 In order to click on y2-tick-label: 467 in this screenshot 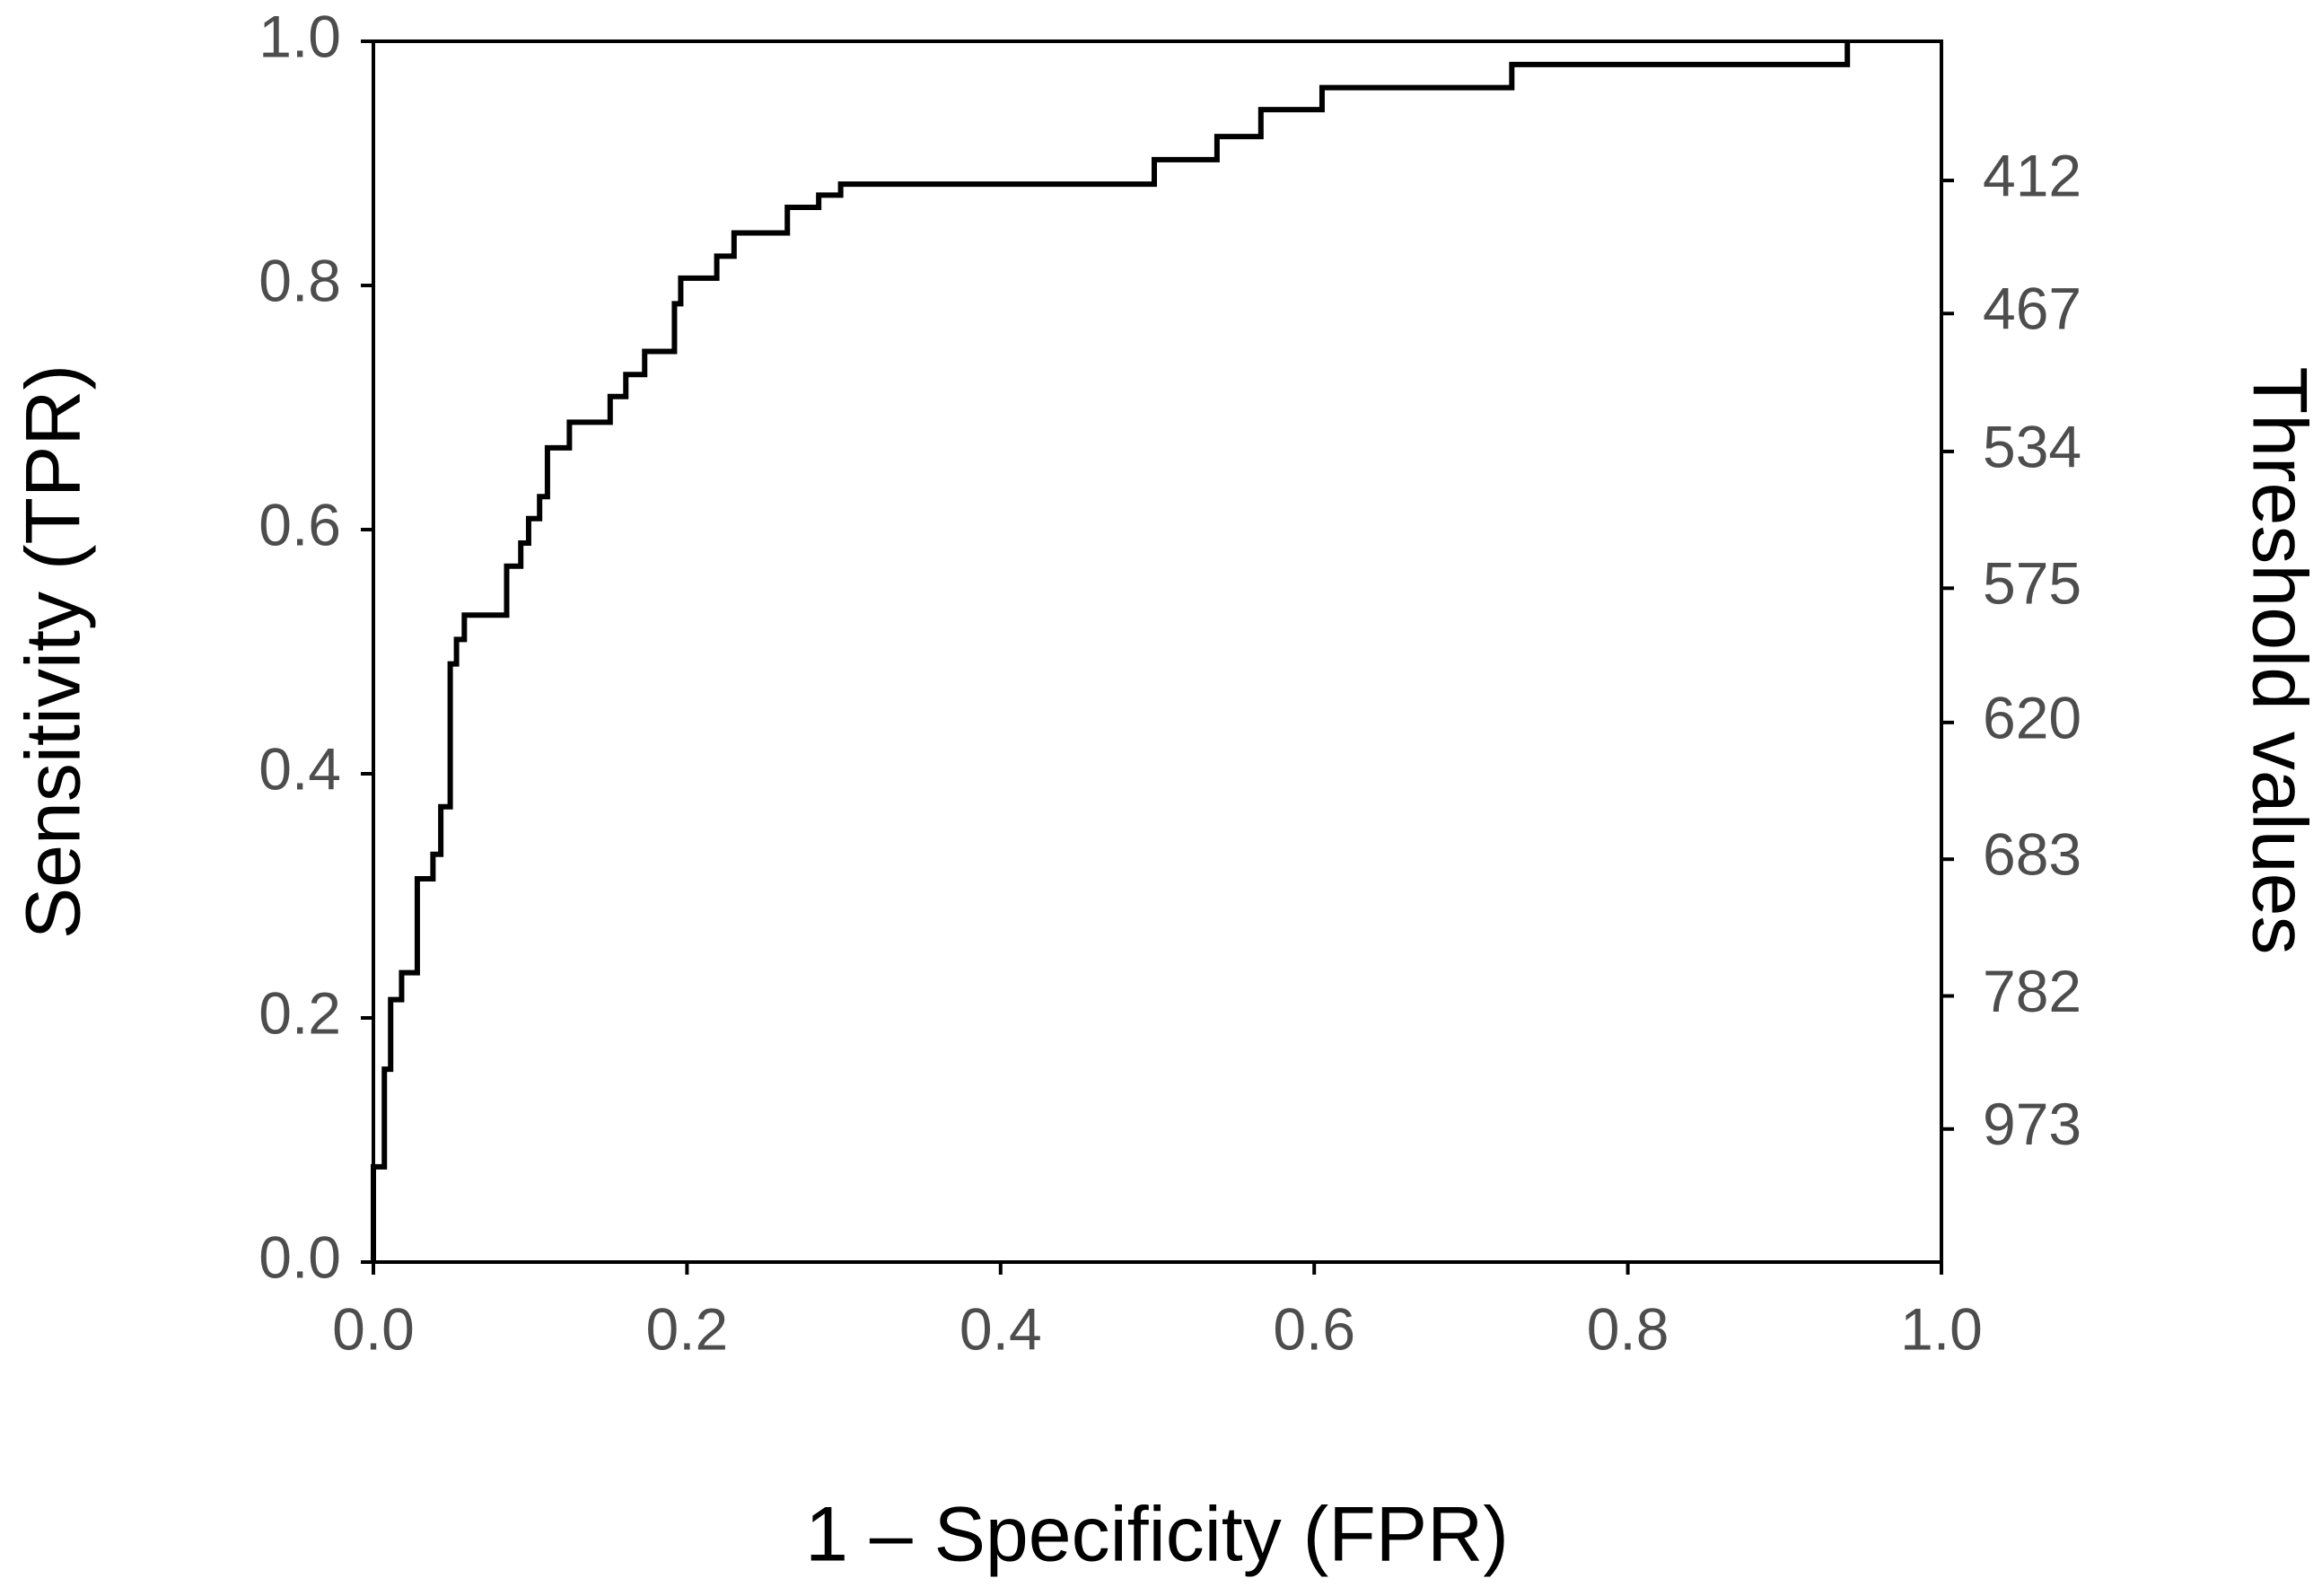, I will do `click(2032, 309)`.